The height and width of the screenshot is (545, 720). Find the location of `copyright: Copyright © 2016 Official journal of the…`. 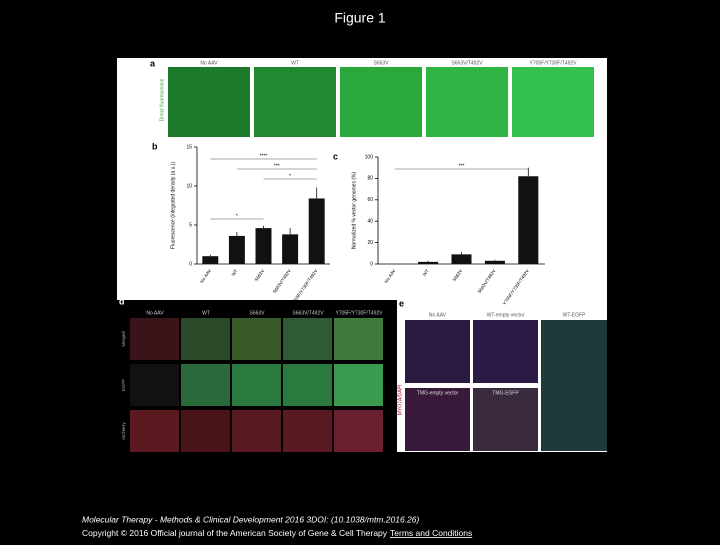

copyright: Copyright © 2016 Official journal of the… is located at coordinates (277, 533).